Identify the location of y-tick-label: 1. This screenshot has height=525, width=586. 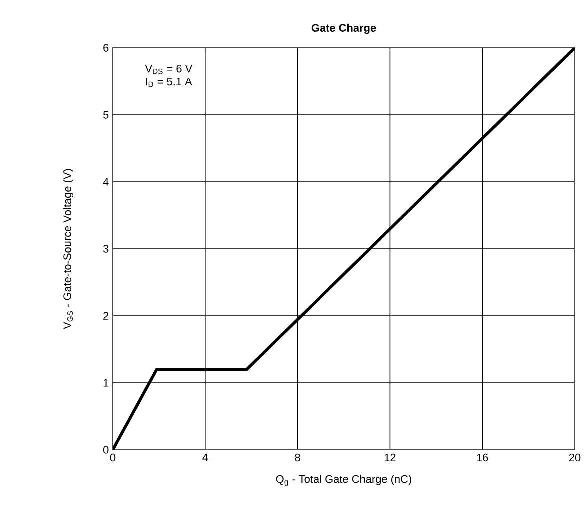
(106, 383).